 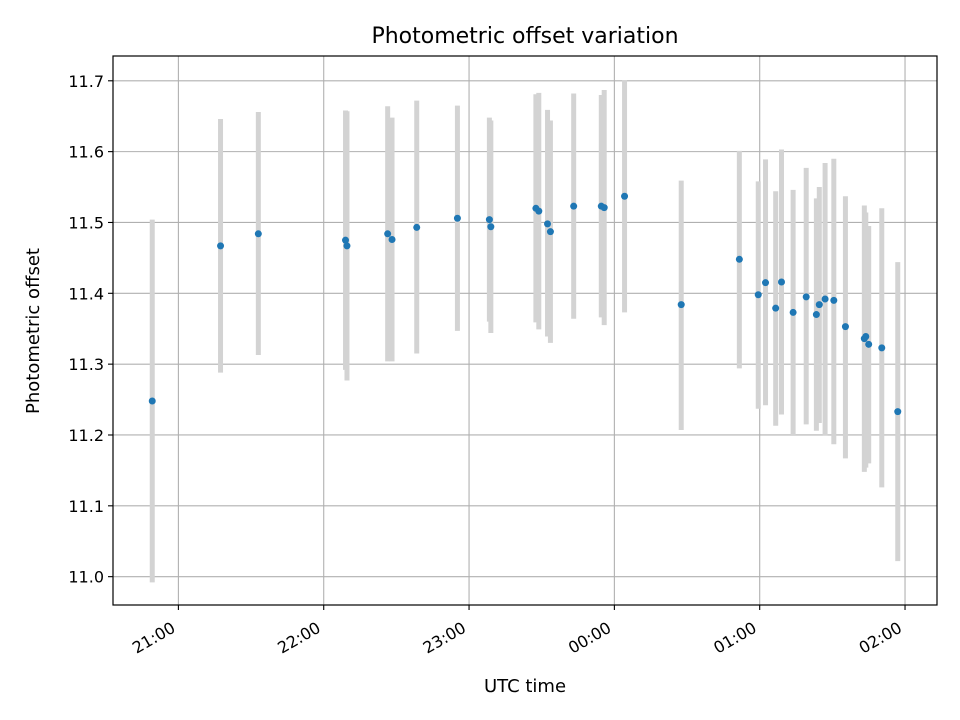 What do you see at coordinates (86, 506) in the screenshot?
I see `y-tick-label: 11.1` at bounding box center [86, 506].